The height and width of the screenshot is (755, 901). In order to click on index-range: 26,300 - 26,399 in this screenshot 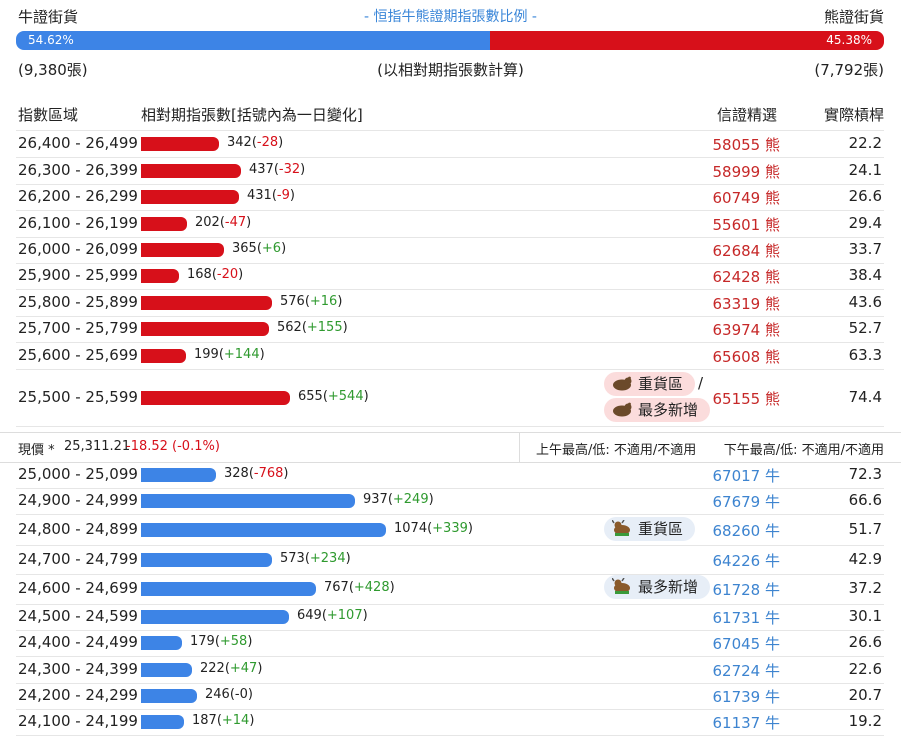, I will do `click(78, 170)`.